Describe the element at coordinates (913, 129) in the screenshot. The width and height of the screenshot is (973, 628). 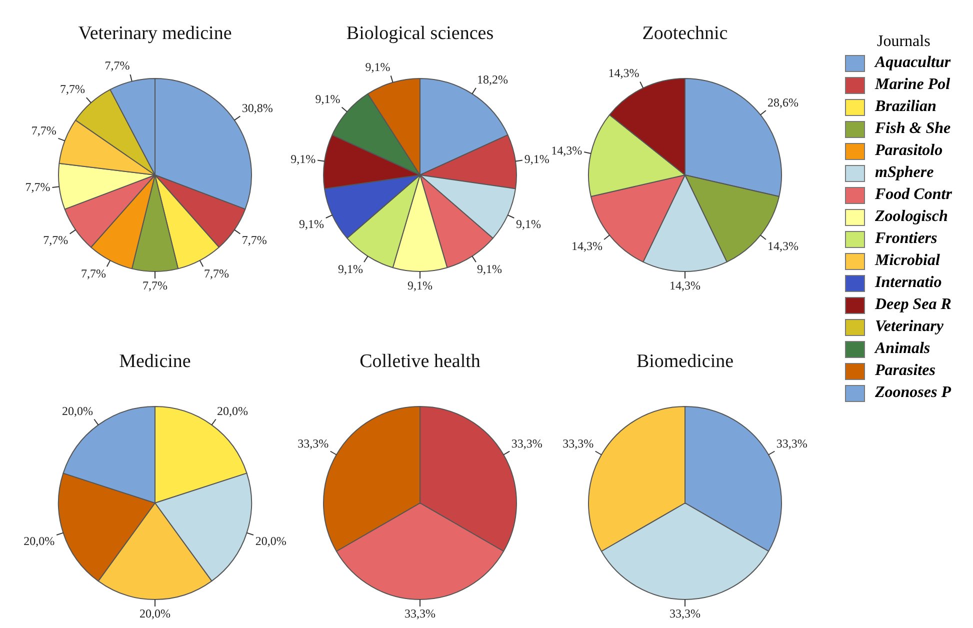
I see `legend-label: Fish & She` at that location.